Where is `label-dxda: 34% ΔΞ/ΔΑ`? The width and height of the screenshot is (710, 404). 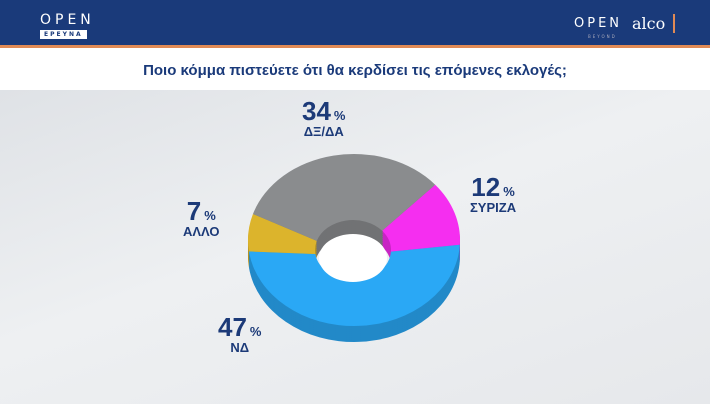
label-dxda: 34% ΔΞ/ΔΑ is located at coordinates (324, 117).